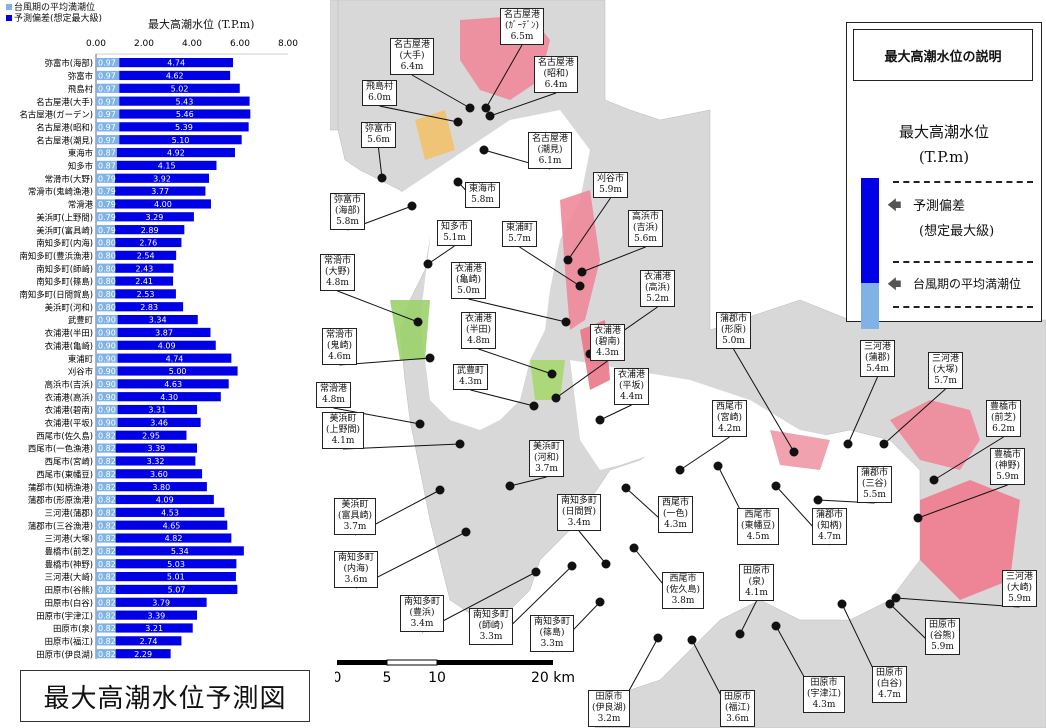 The image size is (1046, 728). I want to click on legend-label-avg: 台風期の平均満潮位, so click(55, 8).